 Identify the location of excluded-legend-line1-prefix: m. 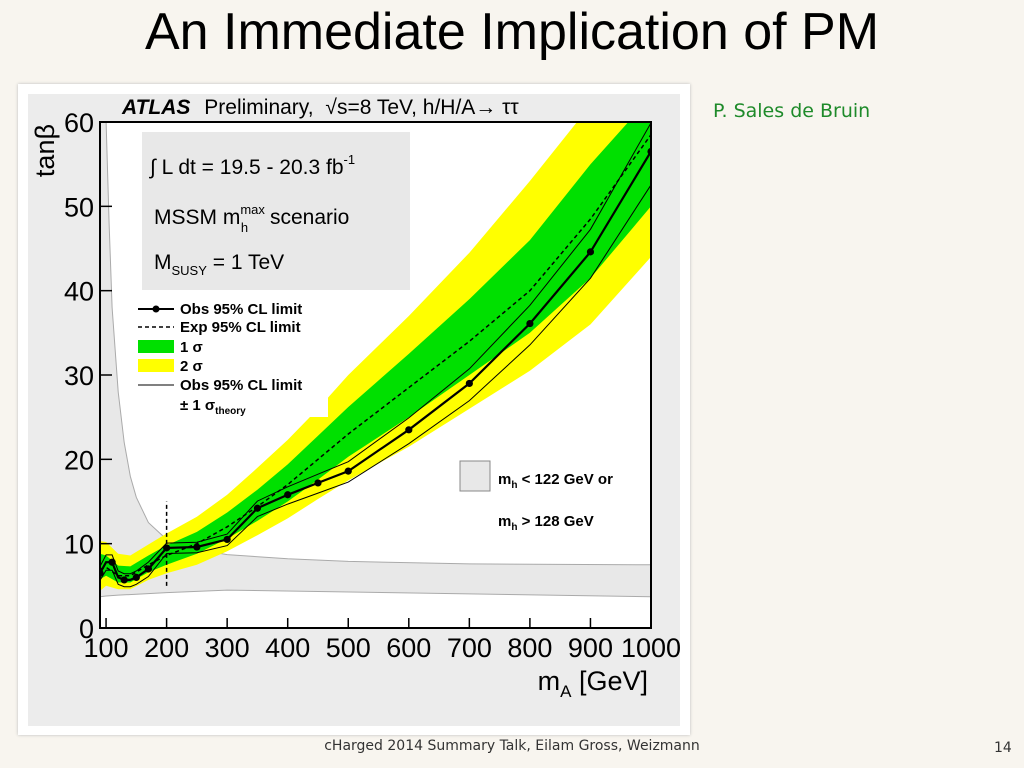
(504, 479).